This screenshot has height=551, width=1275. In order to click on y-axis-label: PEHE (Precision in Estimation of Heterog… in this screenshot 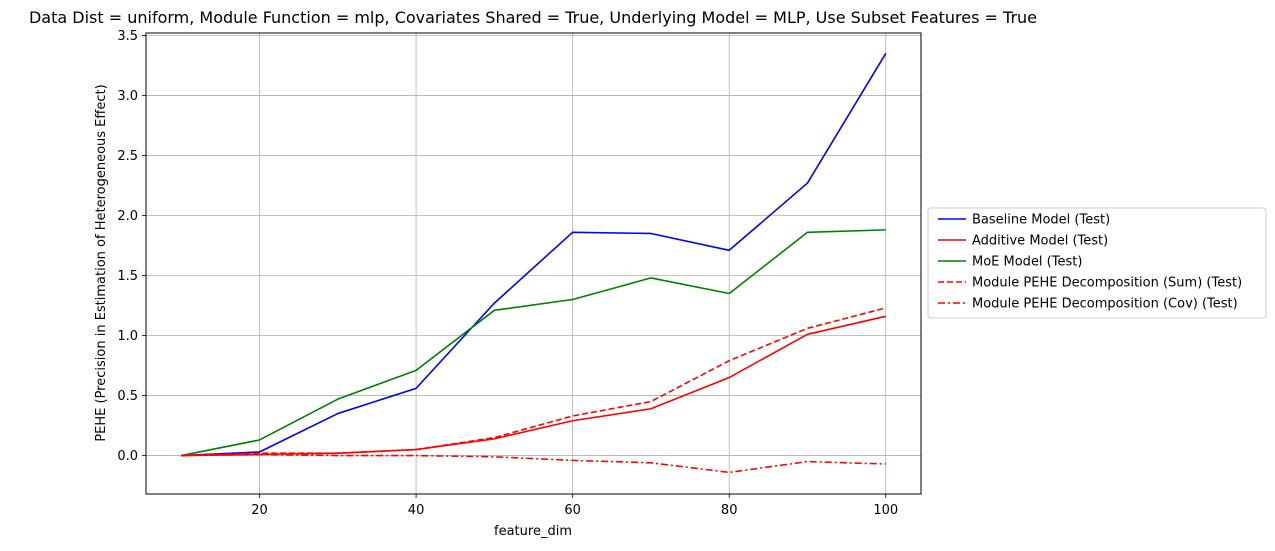, I will do `click(101, 262)`.